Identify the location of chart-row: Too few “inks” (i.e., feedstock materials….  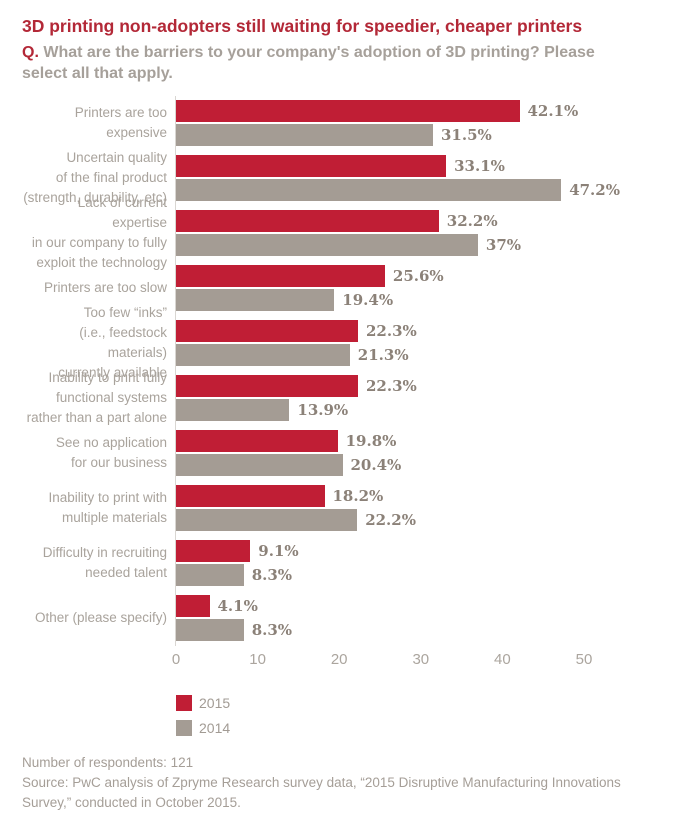
(352, 342).